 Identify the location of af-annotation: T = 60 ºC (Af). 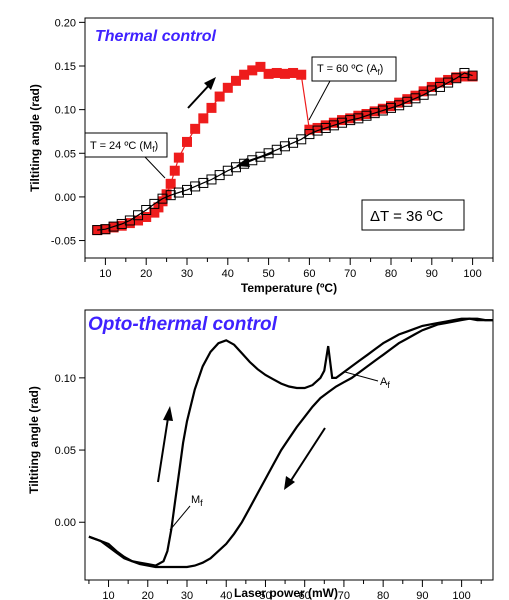
(352, 88).